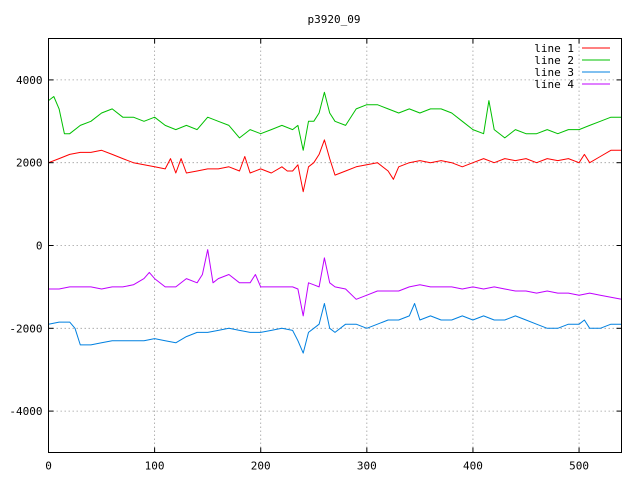  Describe the element at coordinates (554, 60) in the screenshot. I see `legend-label: line 2` at that location.